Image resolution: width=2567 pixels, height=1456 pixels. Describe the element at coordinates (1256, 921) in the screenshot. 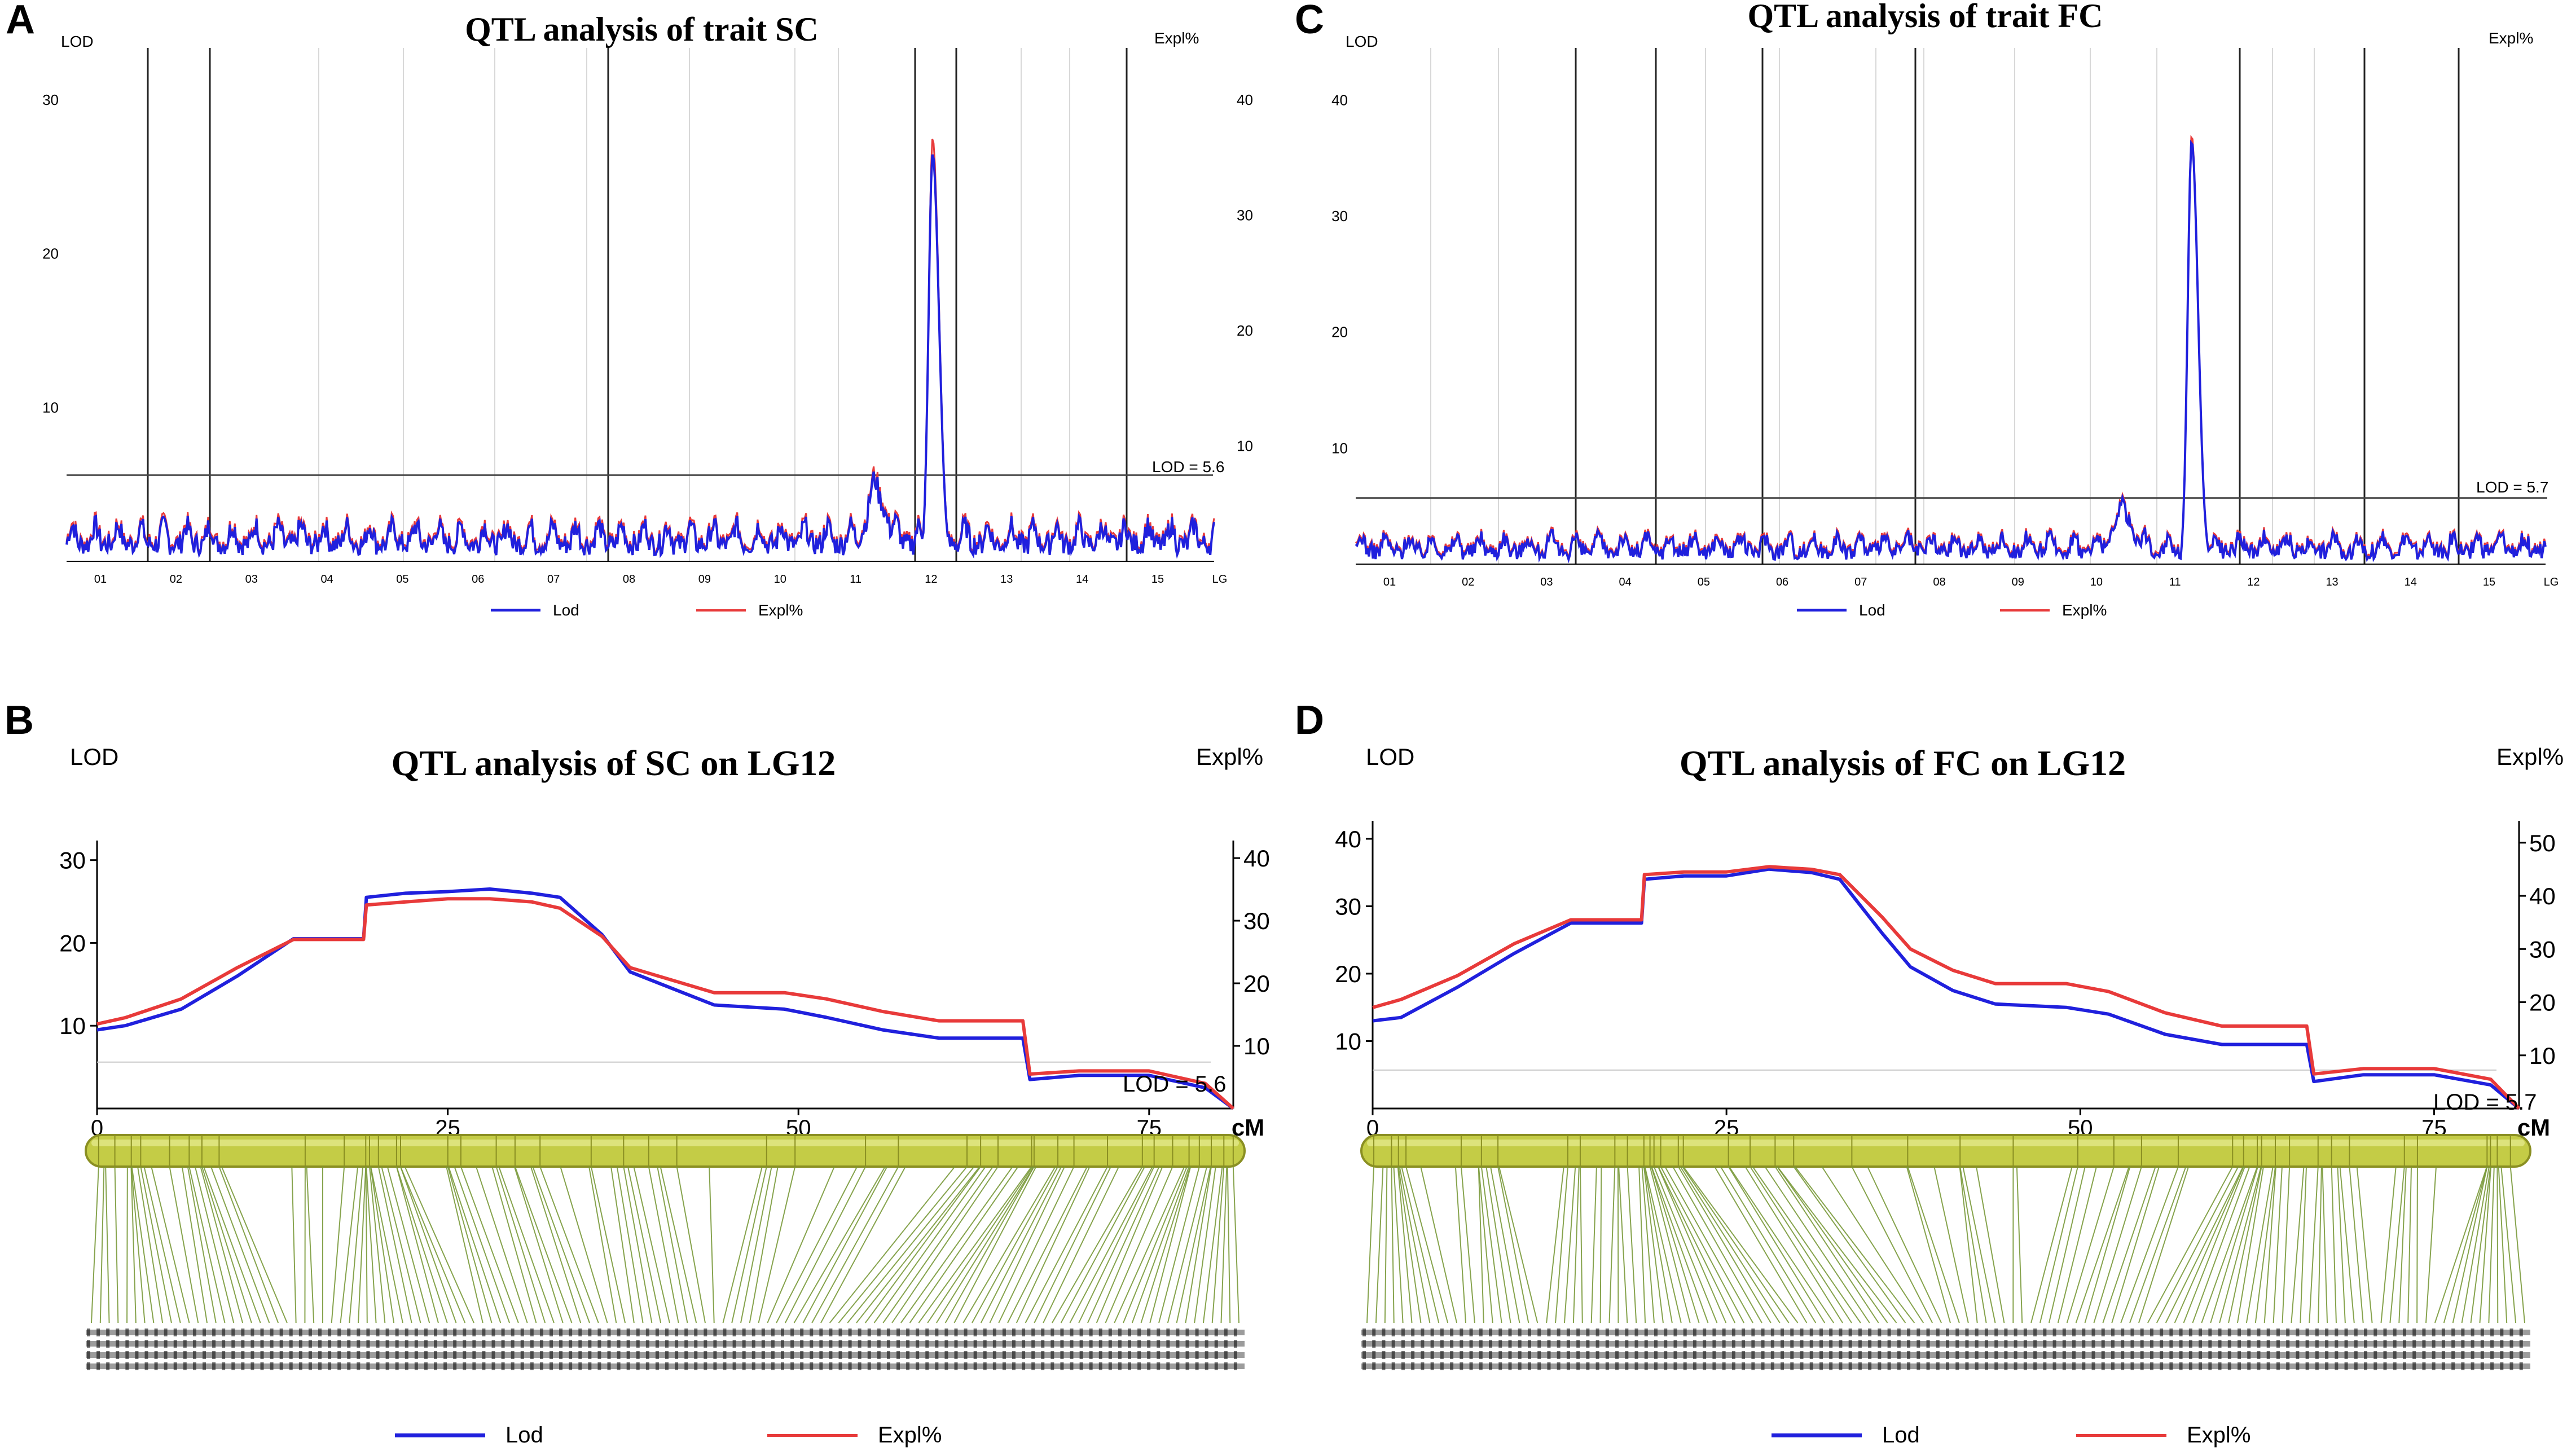

I see `y-tick-right: 30` at that location.